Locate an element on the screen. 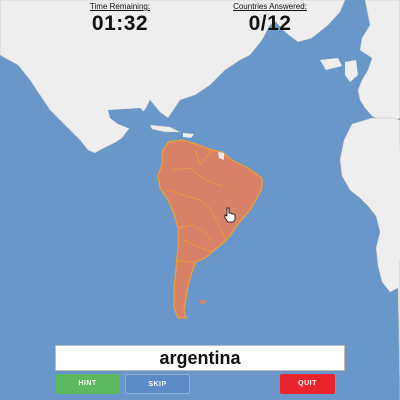  countries-answered: Countries Answered: 0/12 is located at coordinates (270, 19).